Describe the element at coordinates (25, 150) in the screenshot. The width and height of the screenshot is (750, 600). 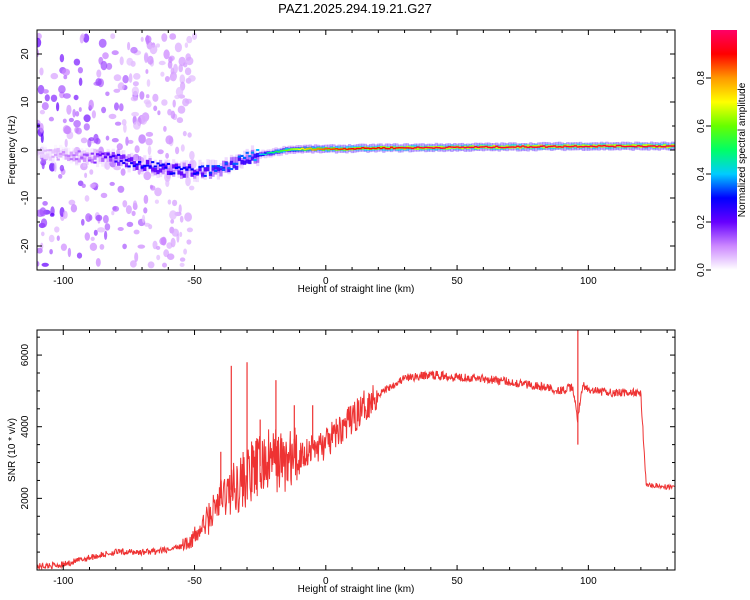
I see `spectrogram-y-tick-label: 0` at that location.